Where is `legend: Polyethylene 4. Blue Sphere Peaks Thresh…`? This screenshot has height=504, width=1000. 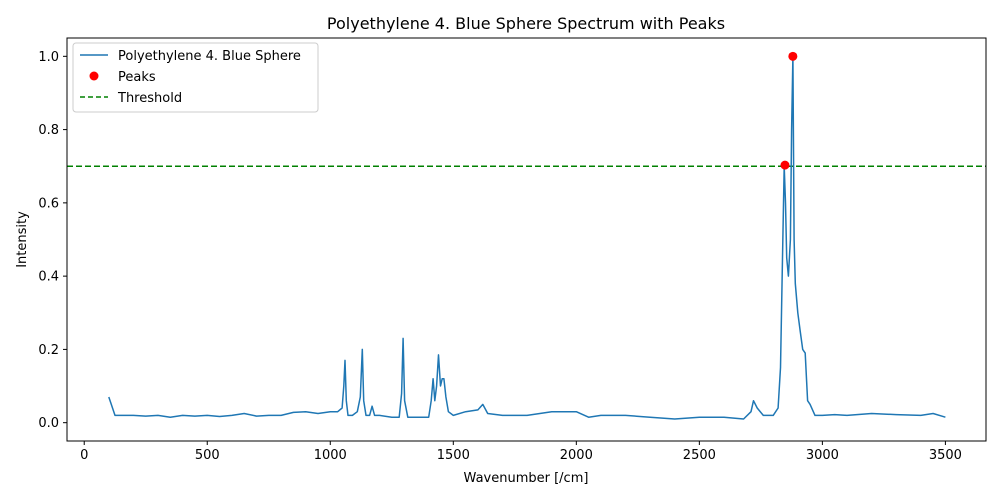
legend: Polyethylene 4. Blue Sphere Peaks Thresh… is located at coordinates (195, 77).